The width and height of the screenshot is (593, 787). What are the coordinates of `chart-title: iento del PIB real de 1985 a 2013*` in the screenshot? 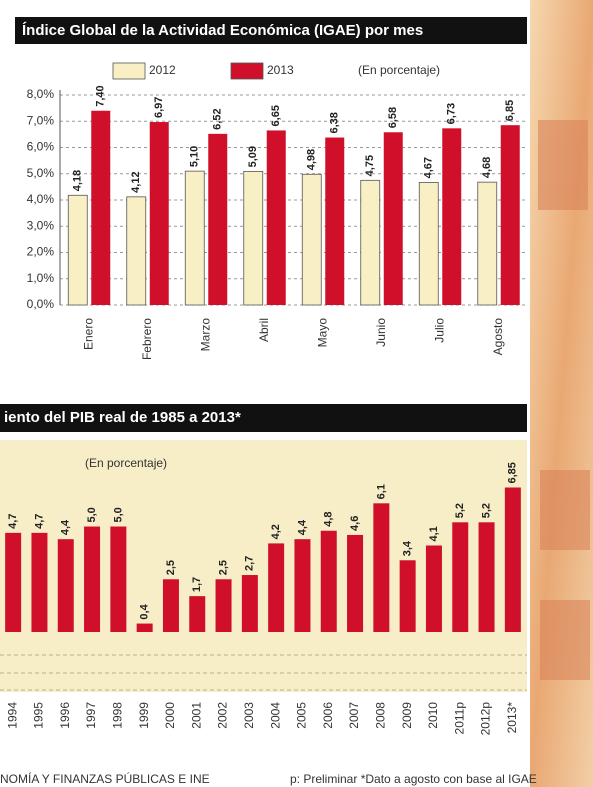 It's located at (122, 417).